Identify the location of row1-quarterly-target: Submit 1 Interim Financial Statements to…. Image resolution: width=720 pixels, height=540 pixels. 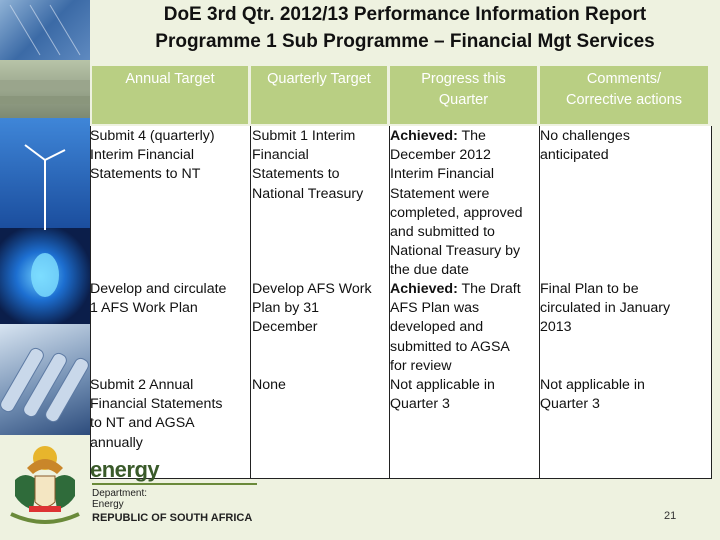
(308, 165).